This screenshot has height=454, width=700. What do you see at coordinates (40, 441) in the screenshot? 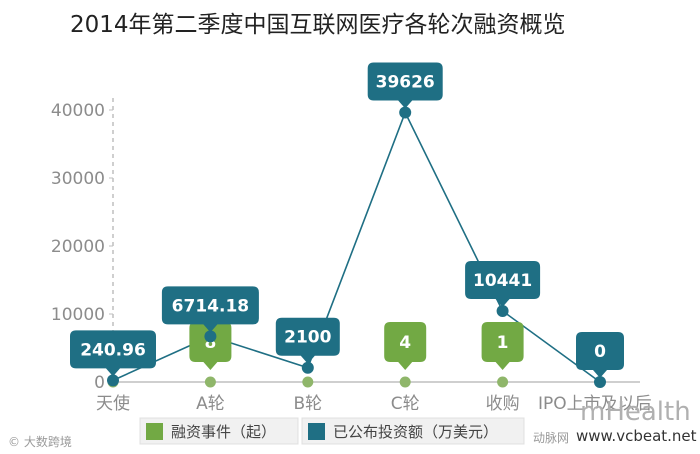
I see `watermark-left: © 大数跨境` at bounding box center [40, 441].